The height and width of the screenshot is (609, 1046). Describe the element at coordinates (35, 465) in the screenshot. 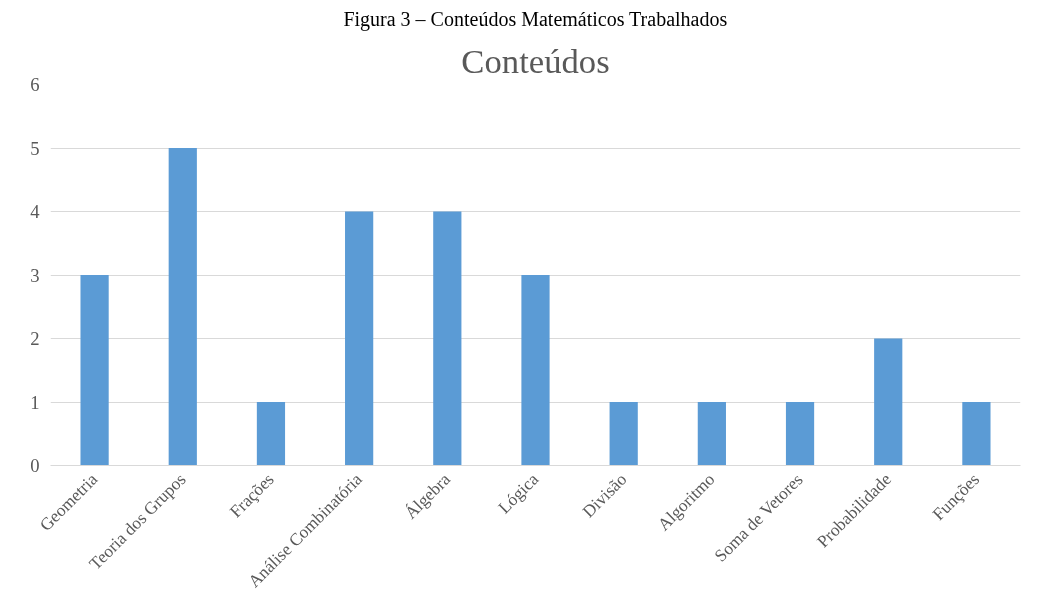

I see `y-tick-label: 0` at that location.